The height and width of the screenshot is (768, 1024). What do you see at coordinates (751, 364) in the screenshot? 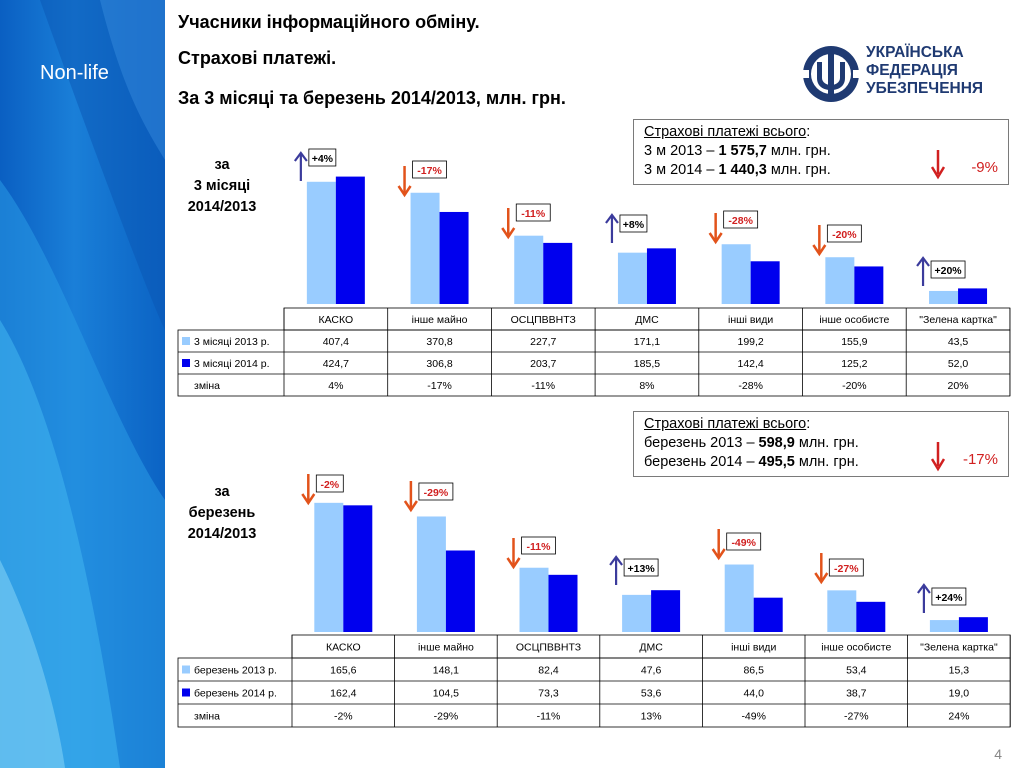
I see `table-cell-value: 142,4` at bounding box center [751, 364].